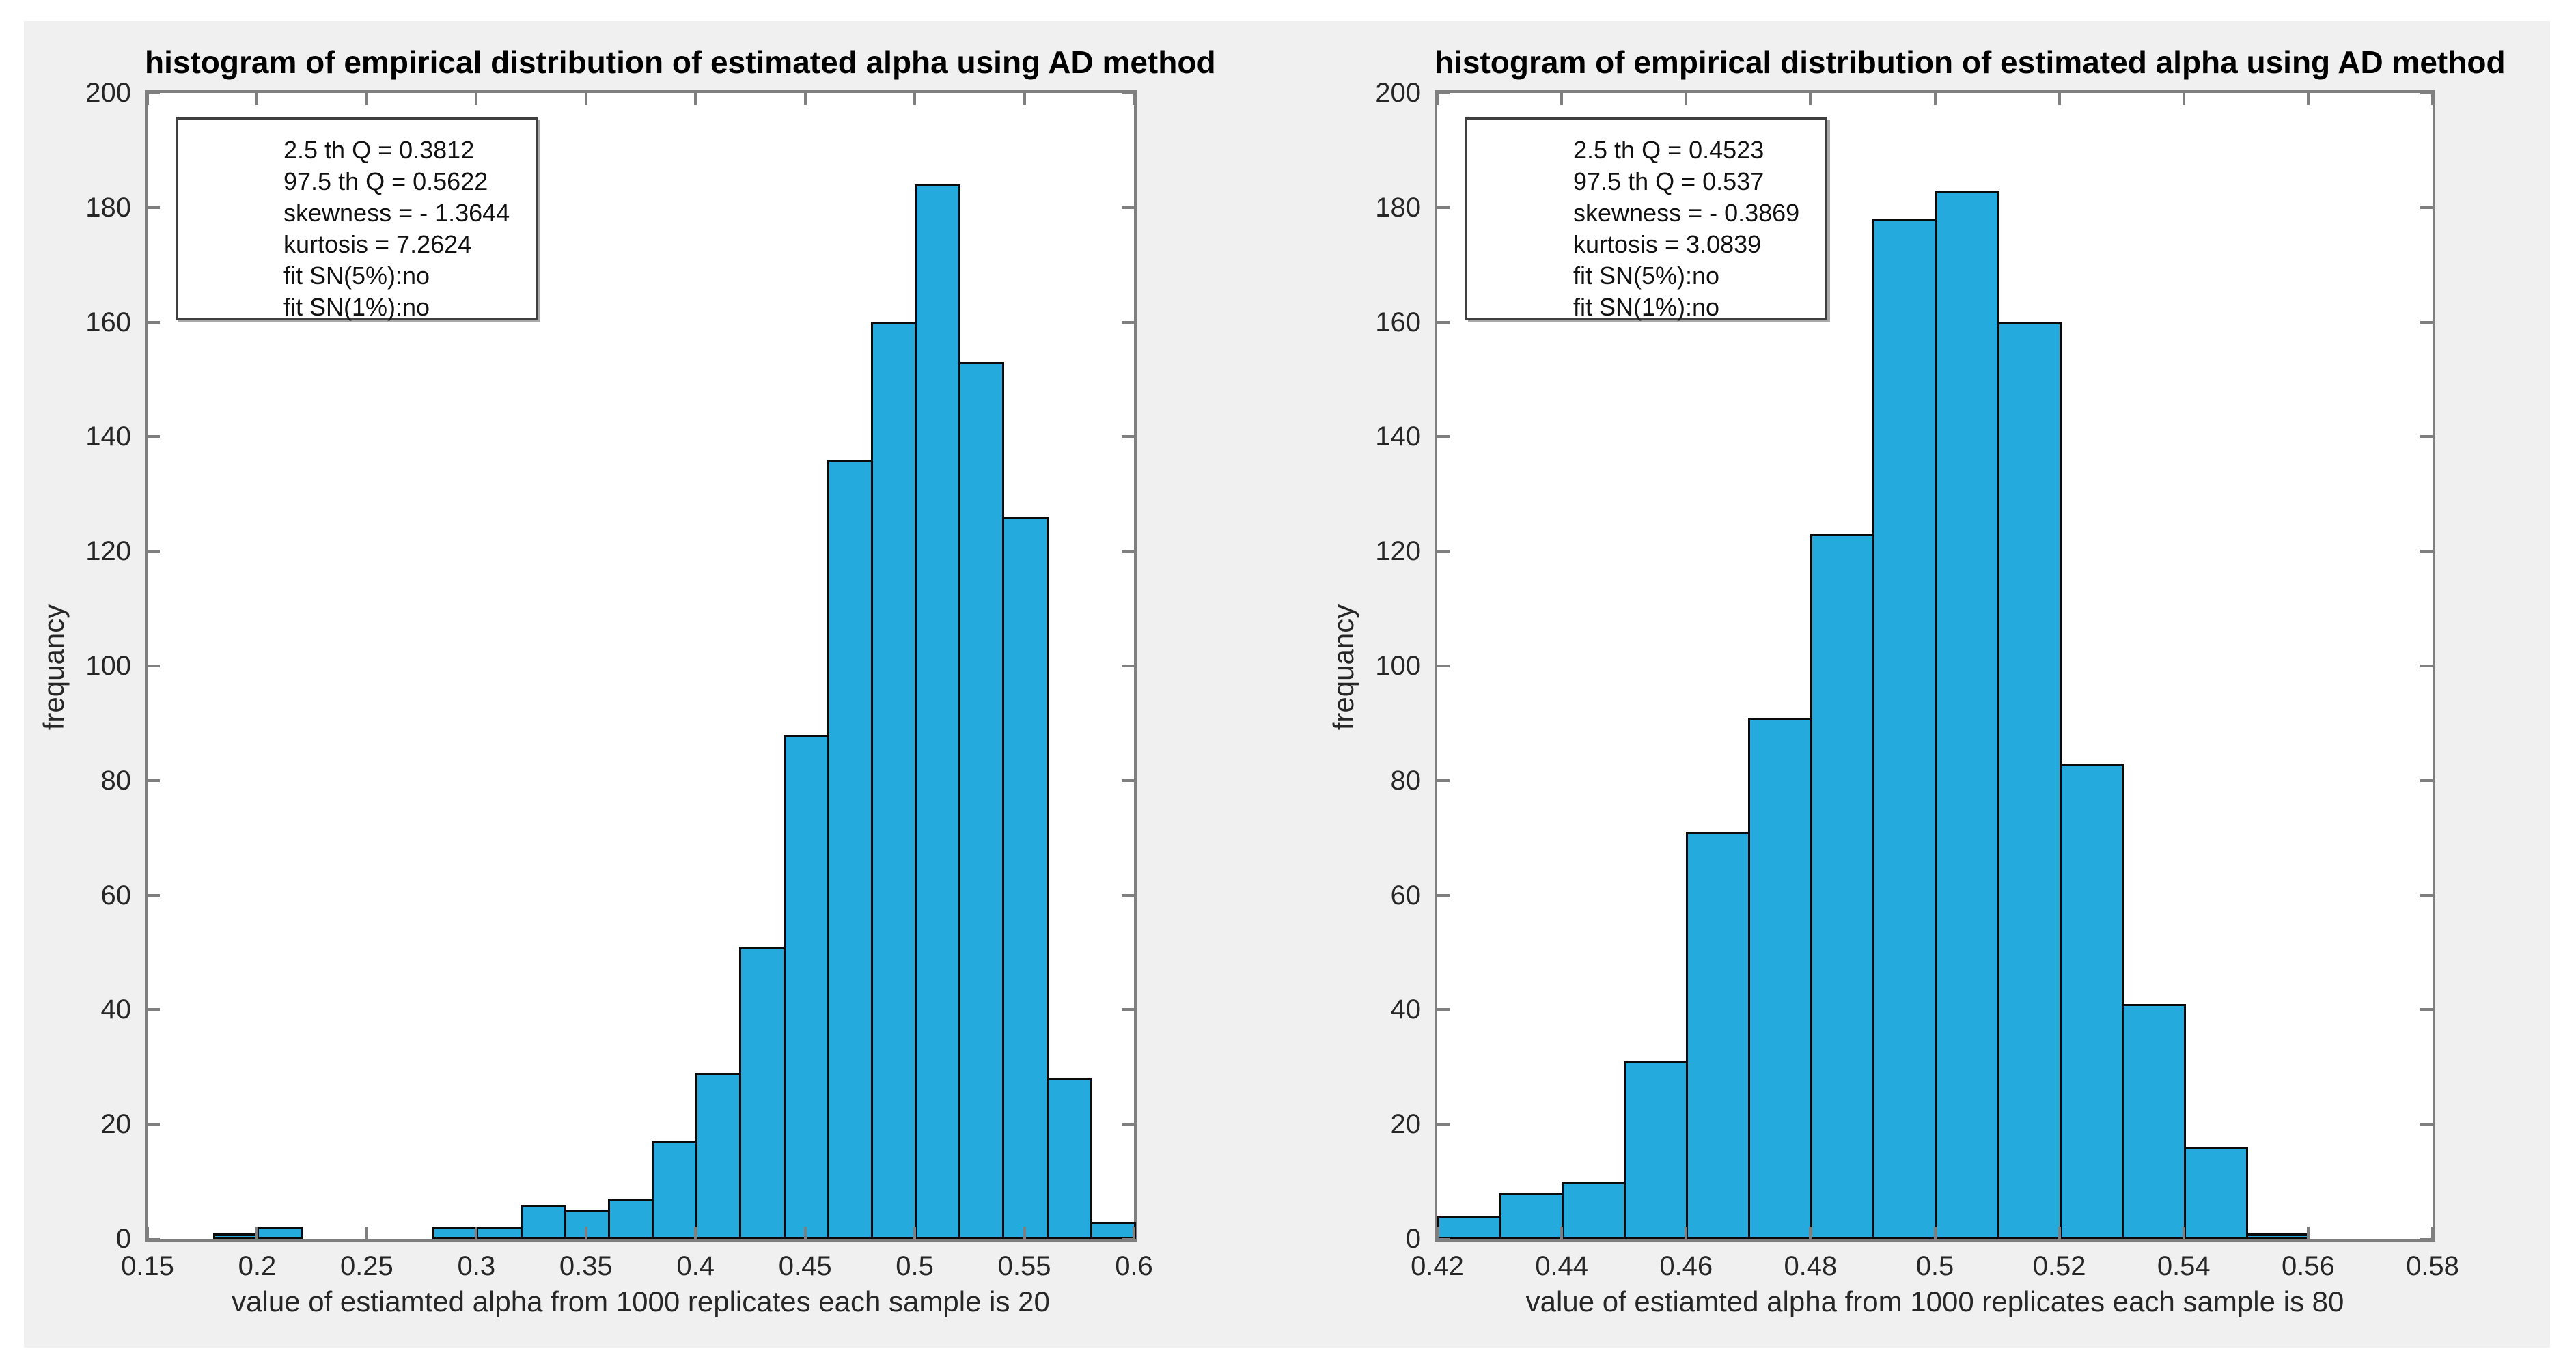 This screenshot has height=1368, width=2576. I want to click on stat-skewness: skewness = - 1.3644, so click(397, 213).